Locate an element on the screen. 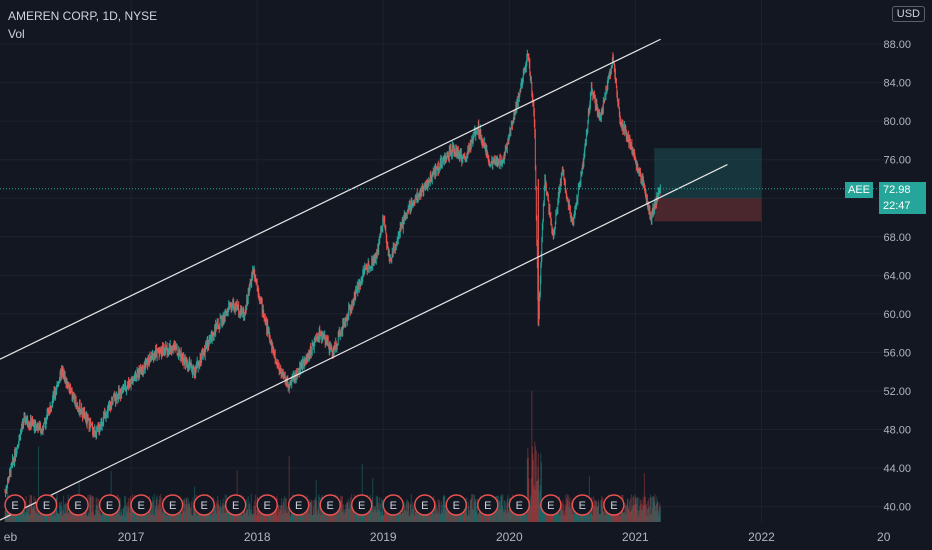 The width and height of the screenshot is (932, 550). last-price-label: 72.98 22:47 is located at coordinates (902, 198).